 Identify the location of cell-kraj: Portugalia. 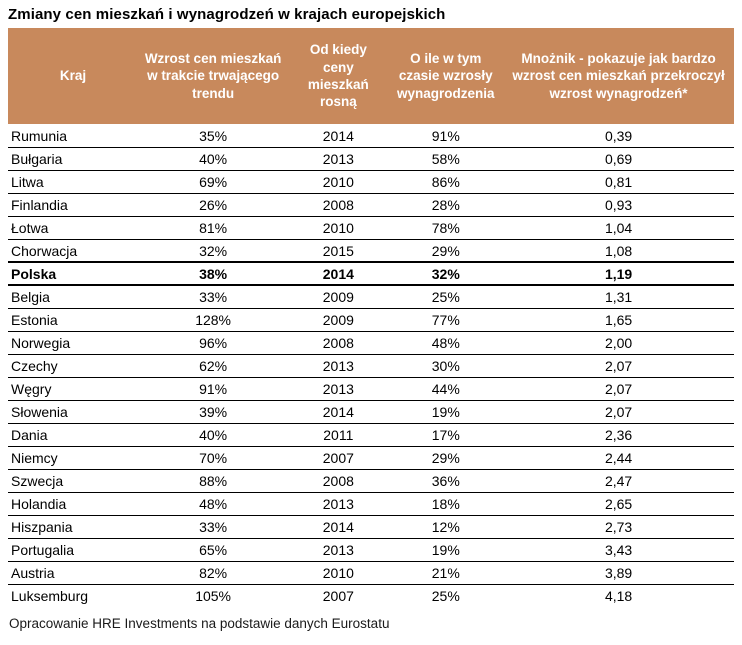
(73, 550).